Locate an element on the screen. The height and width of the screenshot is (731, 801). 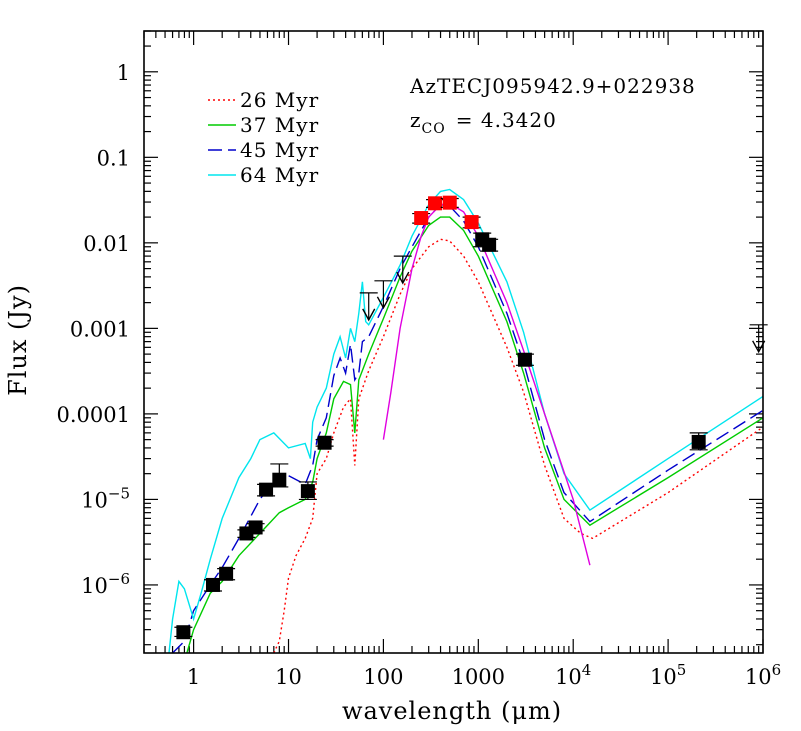
series-modified-blackbody is located at coordinates (486, 384).